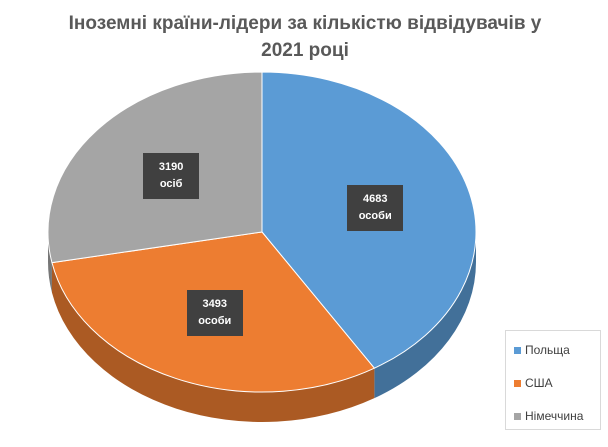  Describe the element at coordinates (547, 350) in the screenshot. I see `legend-label: Польща` at that location.